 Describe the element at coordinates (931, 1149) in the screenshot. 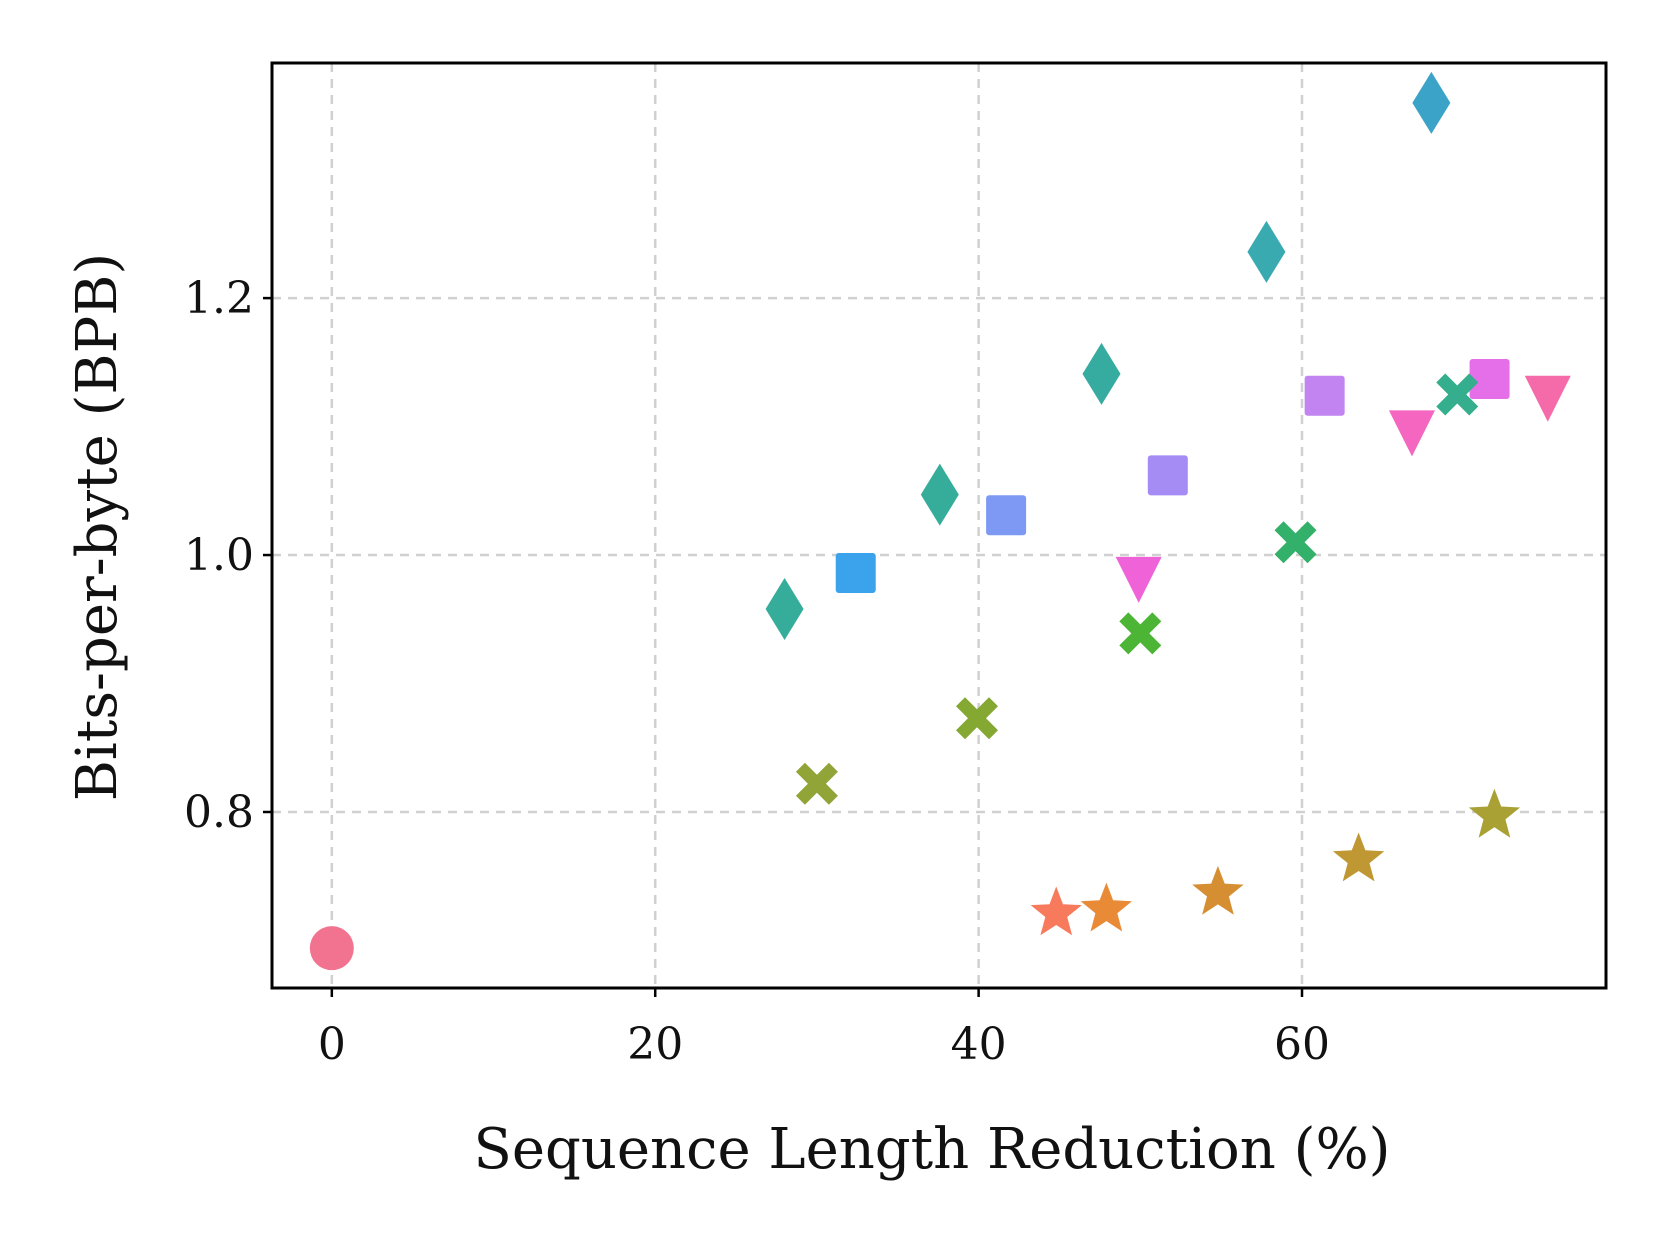

I see `x-axis-label: Sequence Length Reduction (%)` at that location.